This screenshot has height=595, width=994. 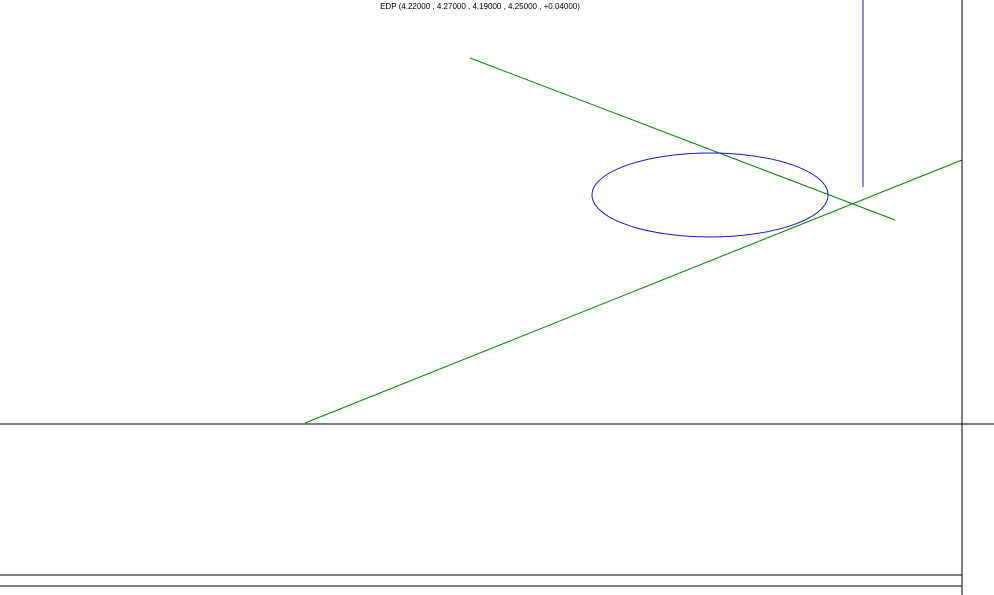 I want to click on ellipse-annotation, so click(x=710, y=195).